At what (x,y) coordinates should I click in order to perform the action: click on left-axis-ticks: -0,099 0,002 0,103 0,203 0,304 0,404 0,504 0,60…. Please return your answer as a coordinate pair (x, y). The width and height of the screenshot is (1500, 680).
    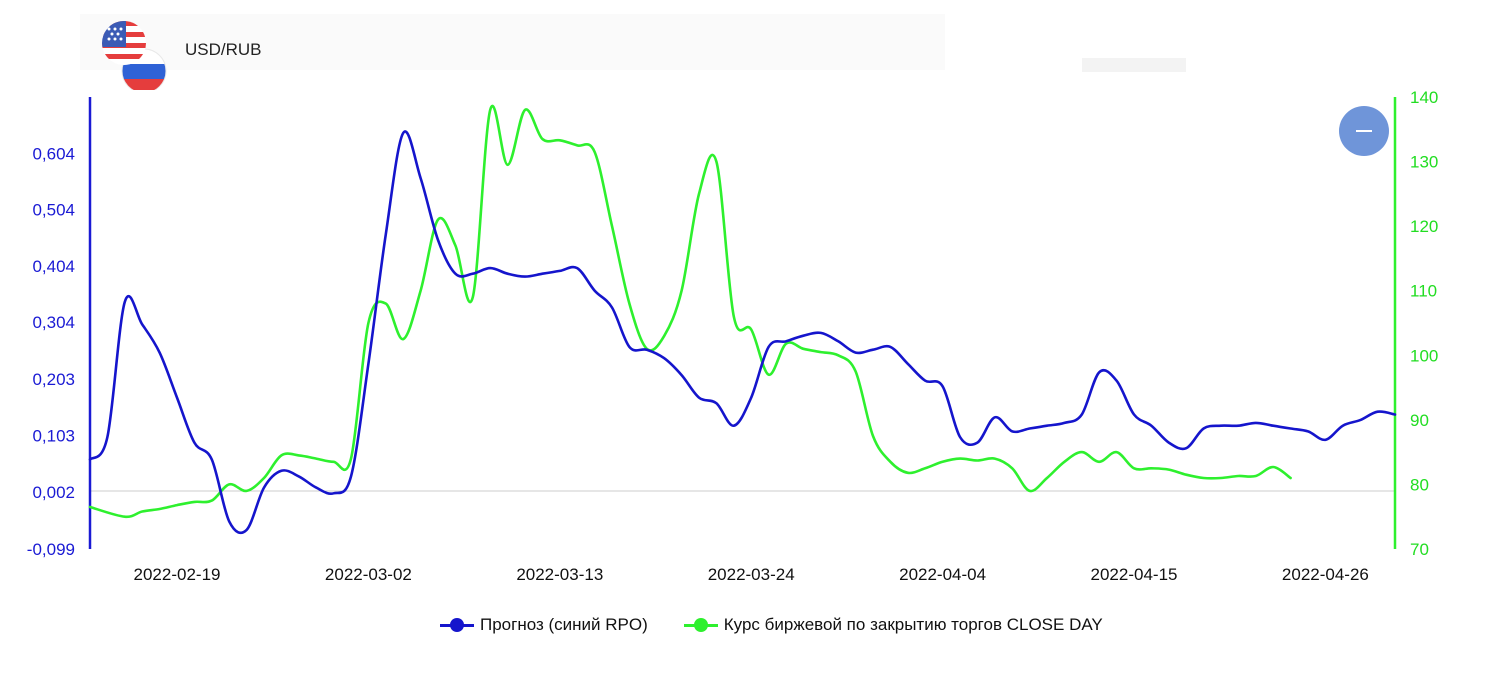
    Looking at the image, I should click on (51, 351).